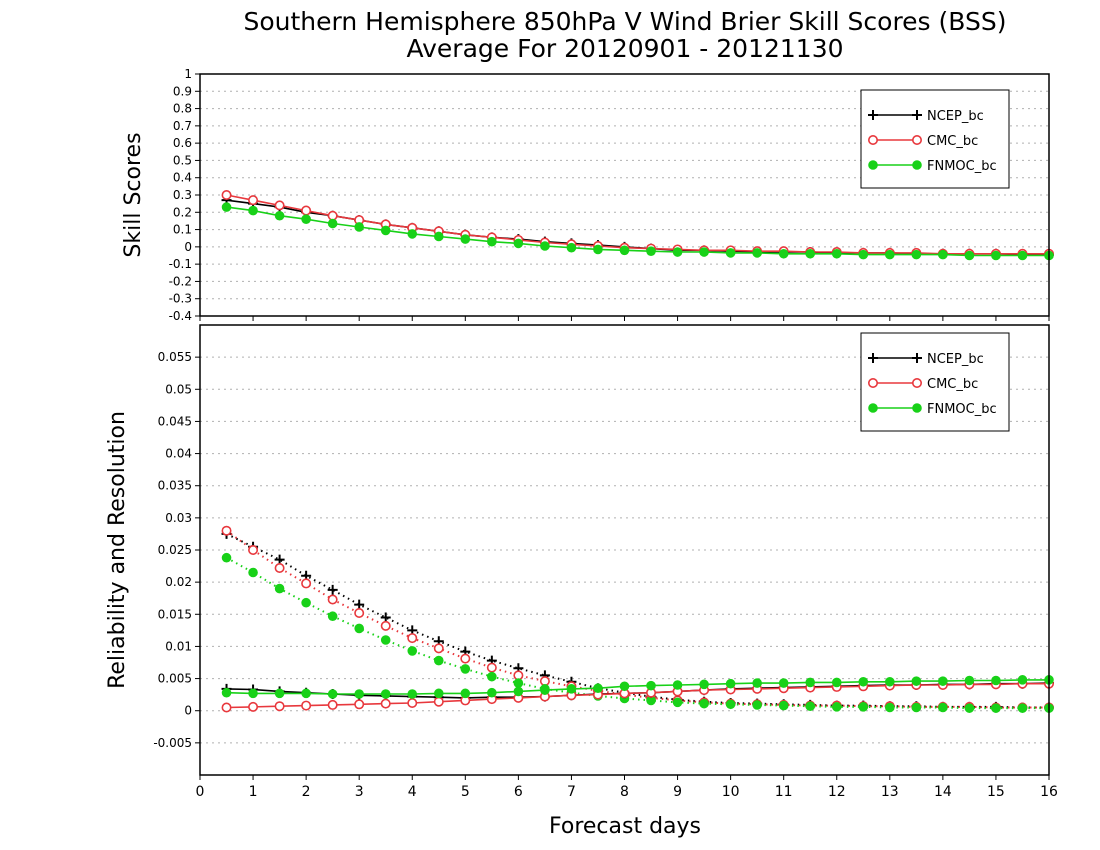 The width and height of the screenshot is (1100, 850). What do you see at coordinates (180, 316) in the screenshot?
I see `y-tick-label: -0.4` at bounding box center [180, 316].